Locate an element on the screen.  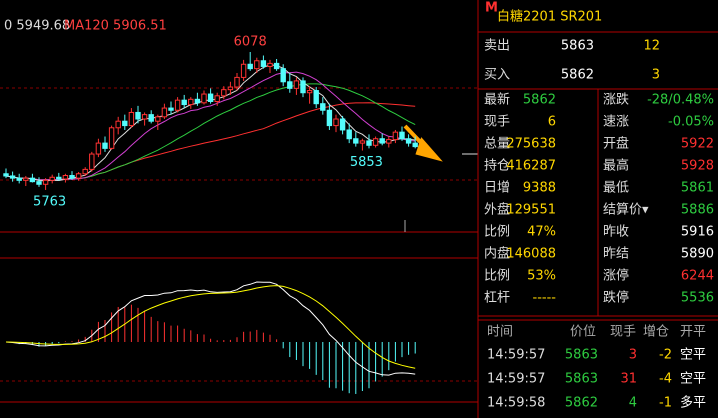
field-label: 涨跌 is located at coordinates (616, 100).